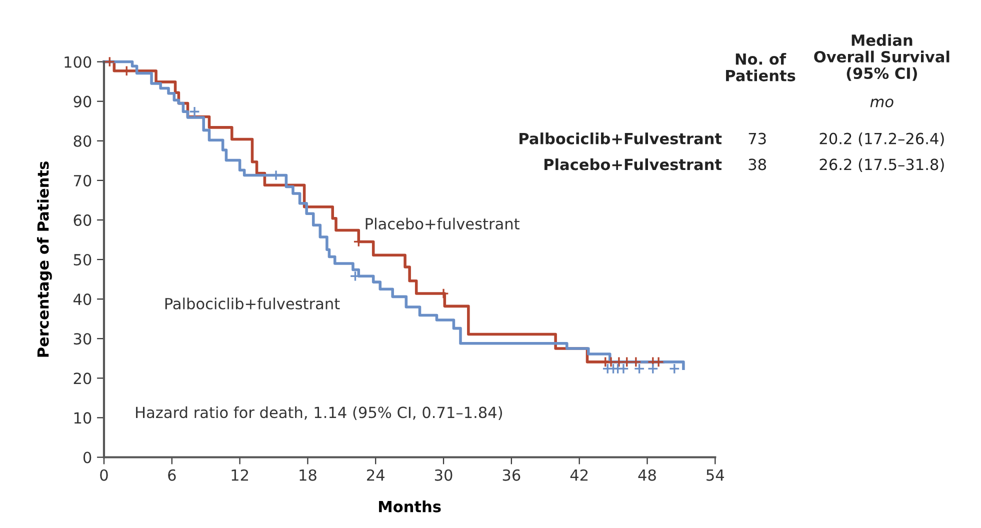  What do you see at coordinates (319, 413) in the screenshot?
I see `annotation: Hazard ratio for death, 1.14 (95% CI, 0.71–1.84)` at bounding box center [319, 413].